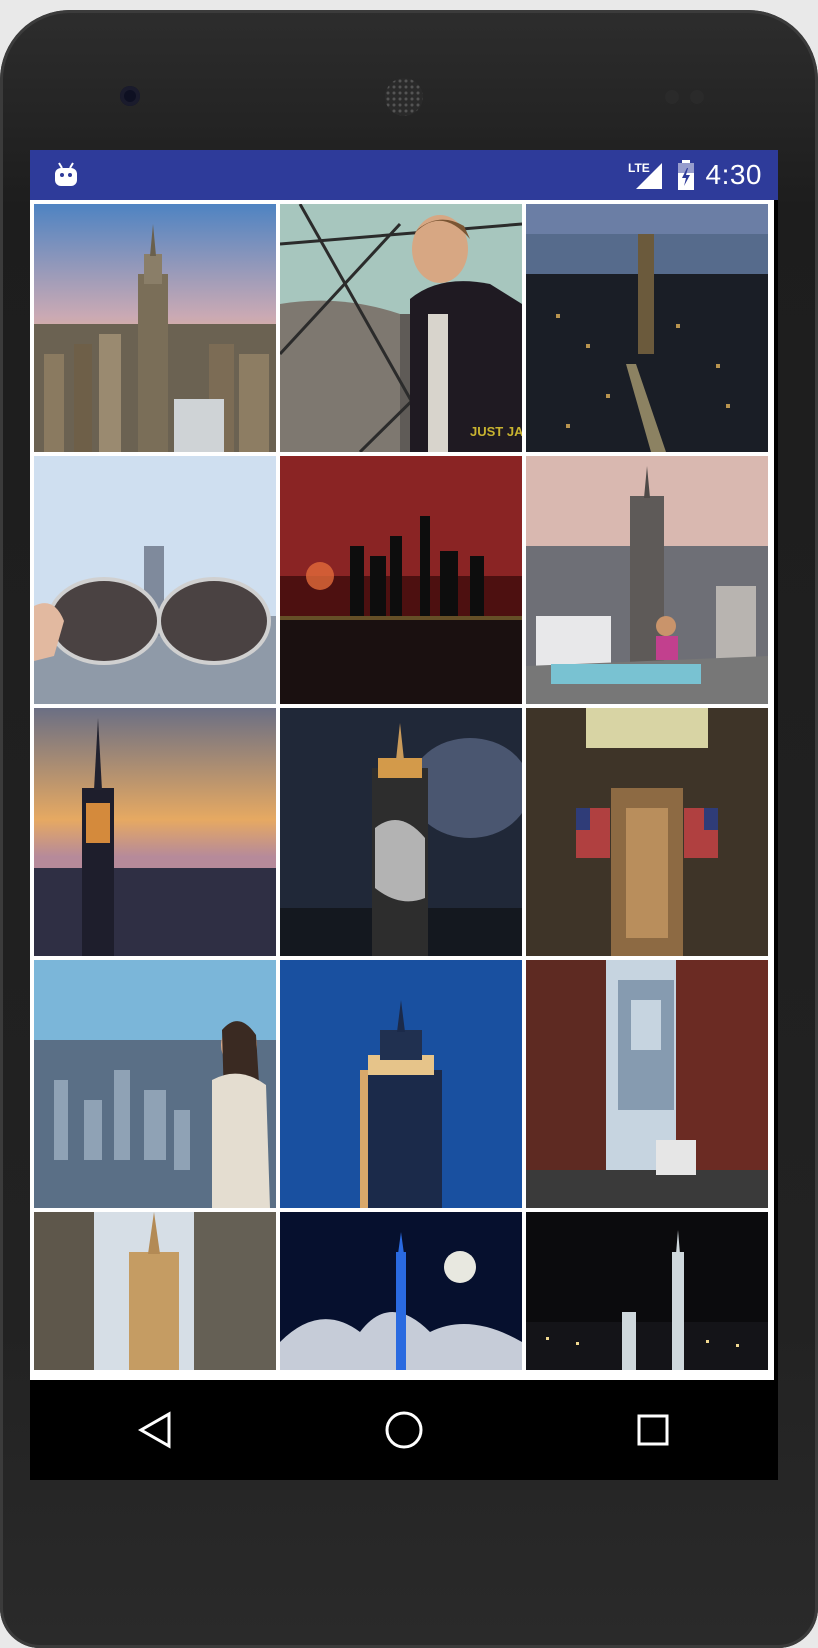 The image size is (818, 1648). Describe the element at coordinates (496, 431) in the screenshot. I see `svg-text: JUST JARED` at that location.